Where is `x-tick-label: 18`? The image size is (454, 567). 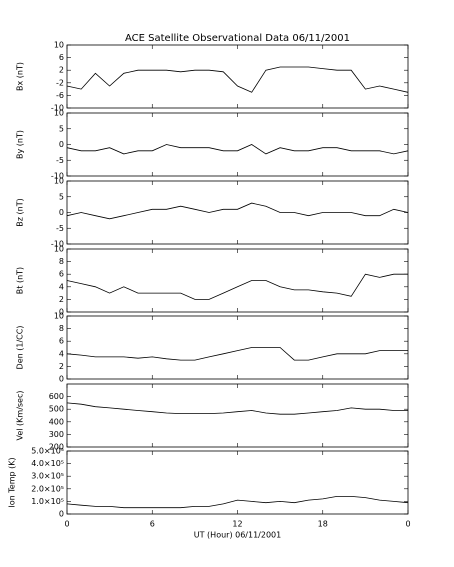 x-tick-label: 18 is located at coordinates (323, 524).